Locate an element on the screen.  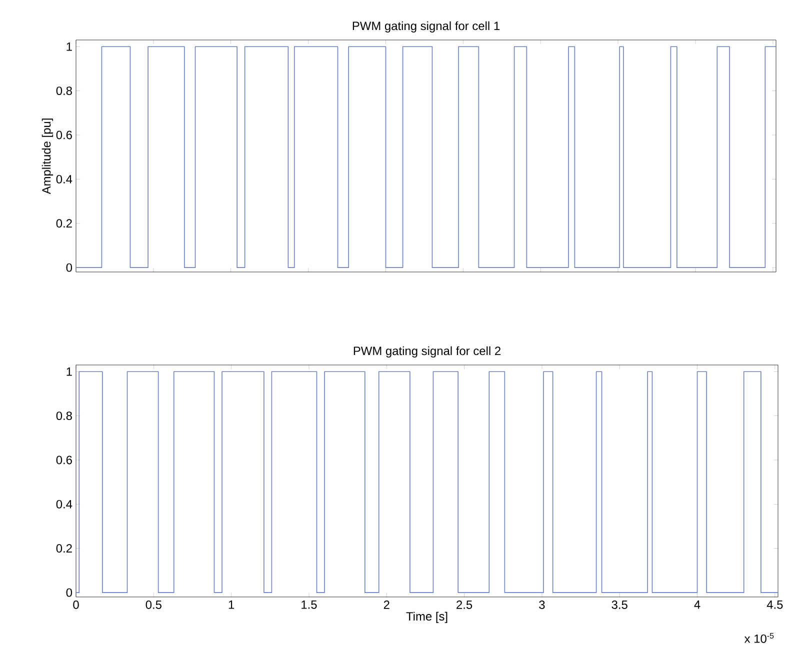
text: x 10$^{-5}$ is located at coordinates (759, 637).